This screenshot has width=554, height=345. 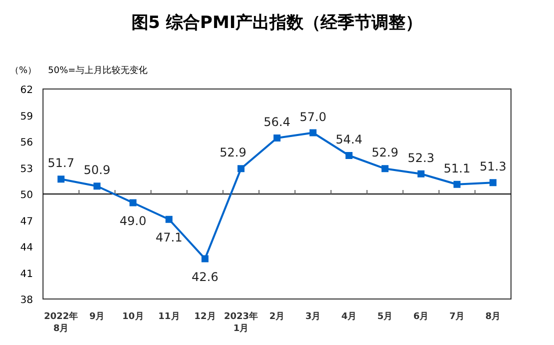 I want to click on data-label: 51.7, so click(x=61, y=163).